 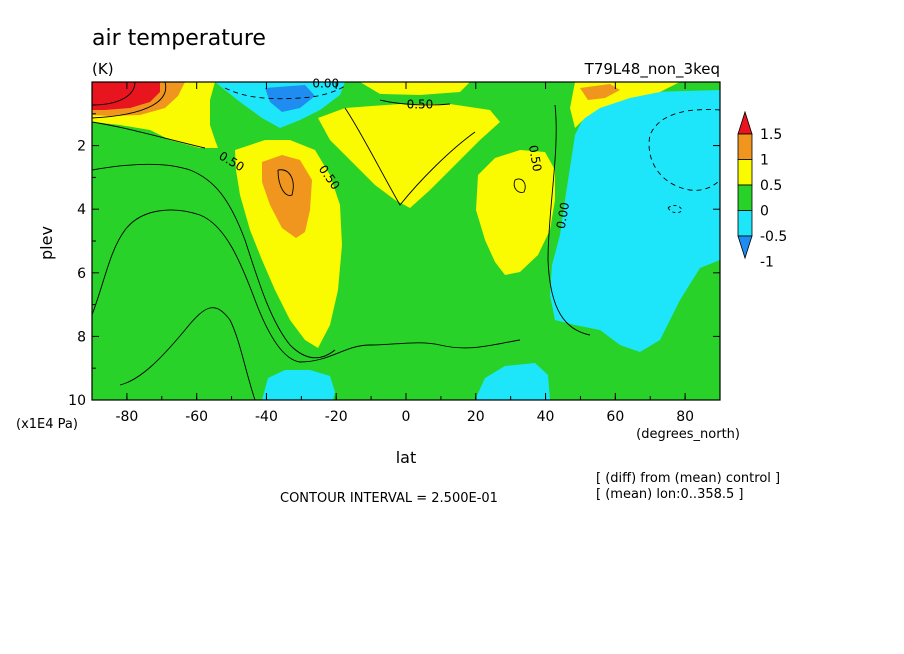 I want to click on colorbar-label: -1, so click(x=767, y=263).